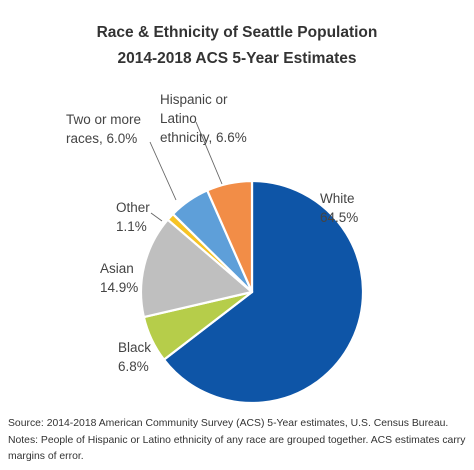 Image resolution: width=474 pixels, height=470 pixels. What do you see at coordinates (178, 118) in the screenshot?
I see `slice-label-hispanic-or-latino-ethnicity-line-2: Latino` at bounding box center [178, 118].